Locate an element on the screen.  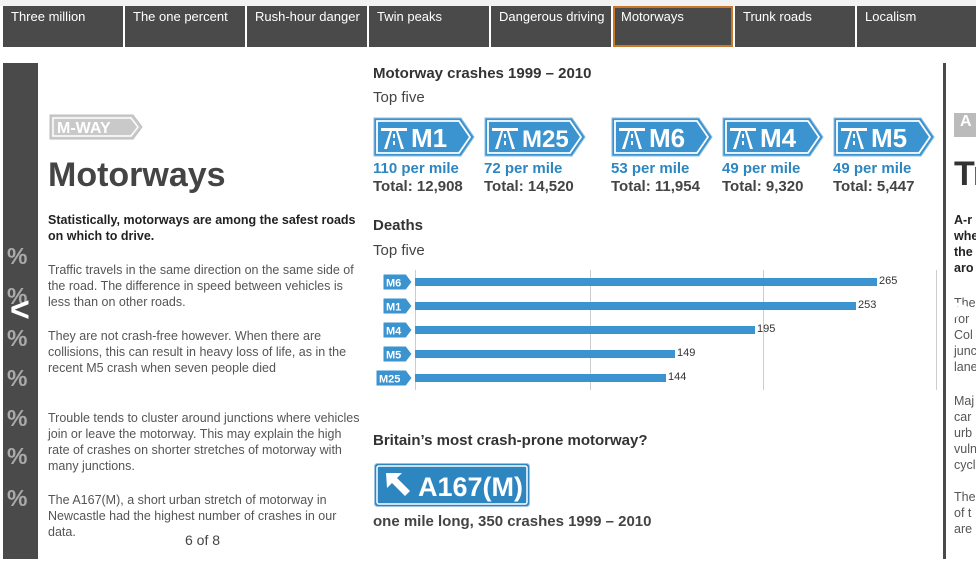
deaths-heading: Deaths is located at coordinates (398, 225).